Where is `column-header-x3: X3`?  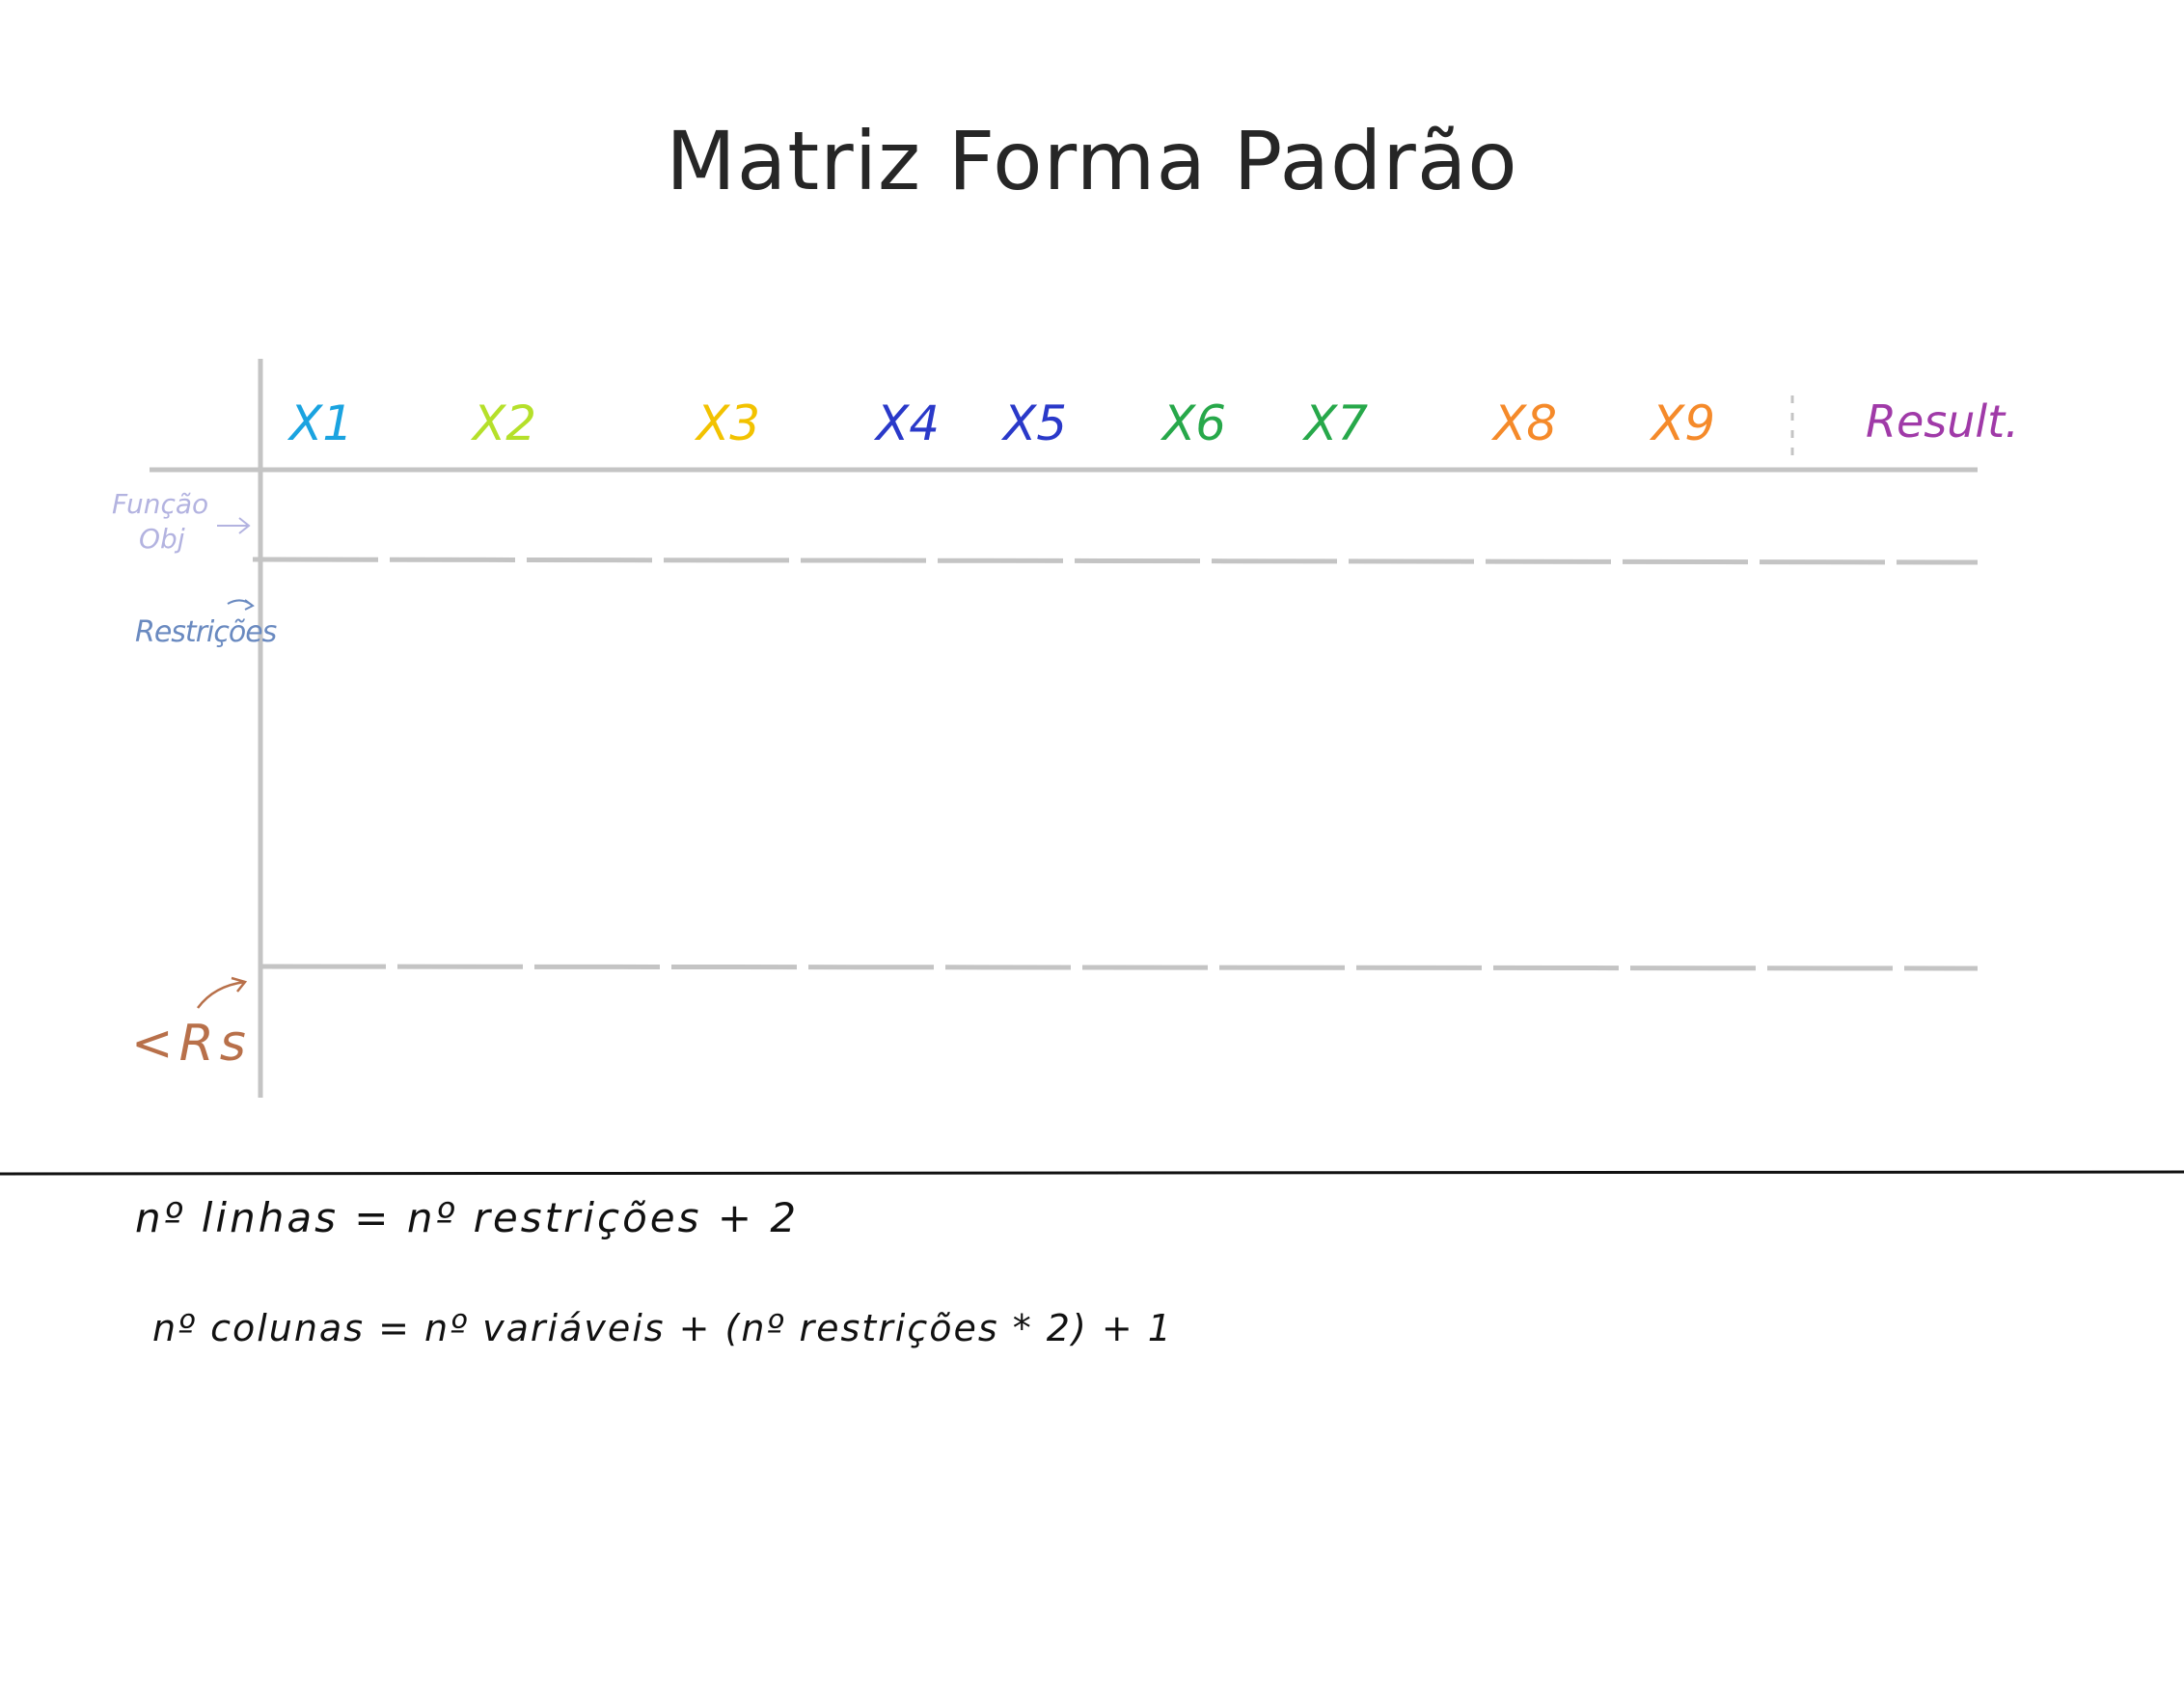 column-header-x3: X3 is located at coordinates (728, 423).